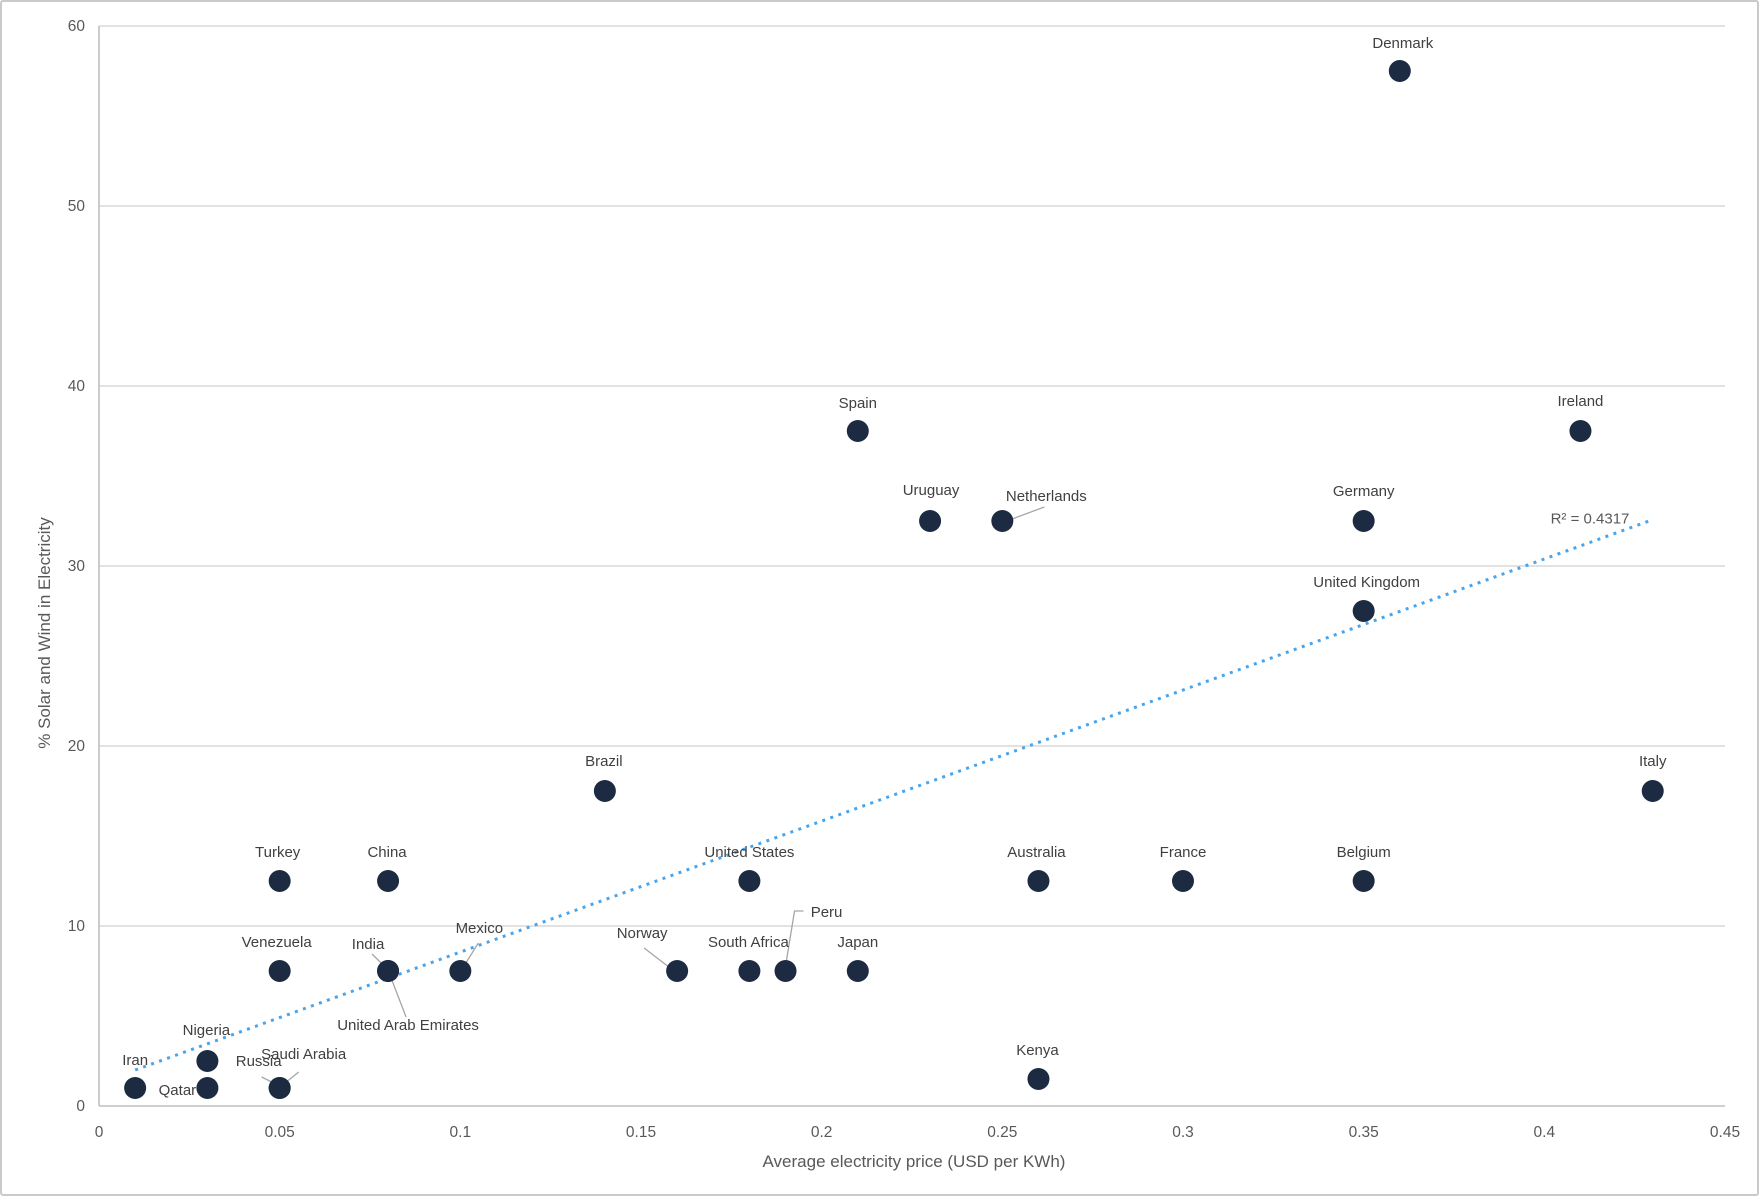 This screenshot has width=1763, height=1200. Describe the element at coordinates (77, 926) in the screenshot. I see `y-tick-label: 10` at that location.